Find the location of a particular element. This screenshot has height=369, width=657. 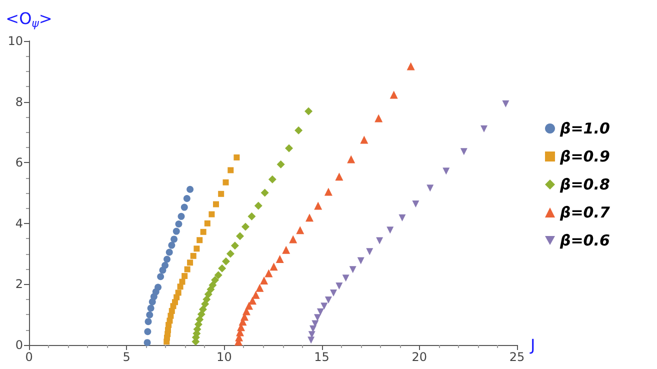

legend-label: β=0.6 is located at coordinates (584, 241).